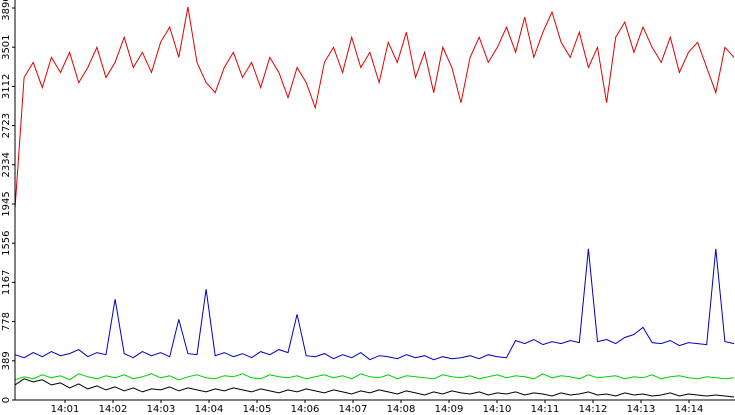 This screenshot has width=735, height=415. Describe the element at coordinates (113, 409) in the screenshot. I see `x-tick-label: 14:02` at that location.